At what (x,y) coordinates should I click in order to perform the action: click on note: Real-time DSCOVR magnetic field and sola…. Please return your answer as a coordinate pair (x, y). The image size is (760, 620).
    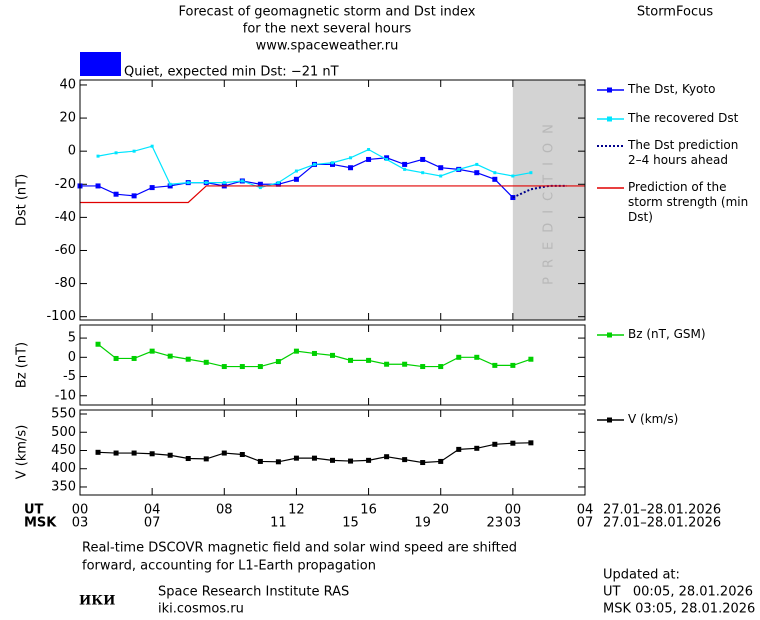
    Looking at the image, I should click on (299, 548).